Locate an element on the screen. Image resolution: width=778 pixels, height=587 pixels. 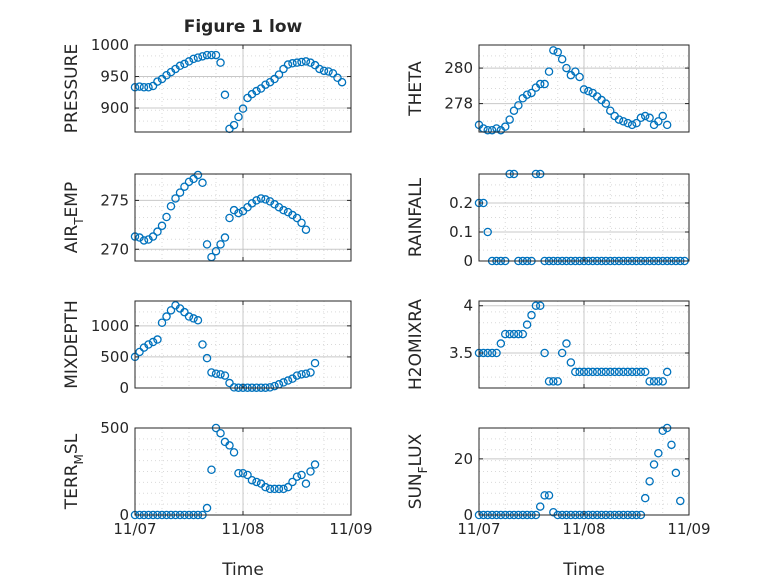
chart-title: Figure 1 low is located at coordinates (243, 27).